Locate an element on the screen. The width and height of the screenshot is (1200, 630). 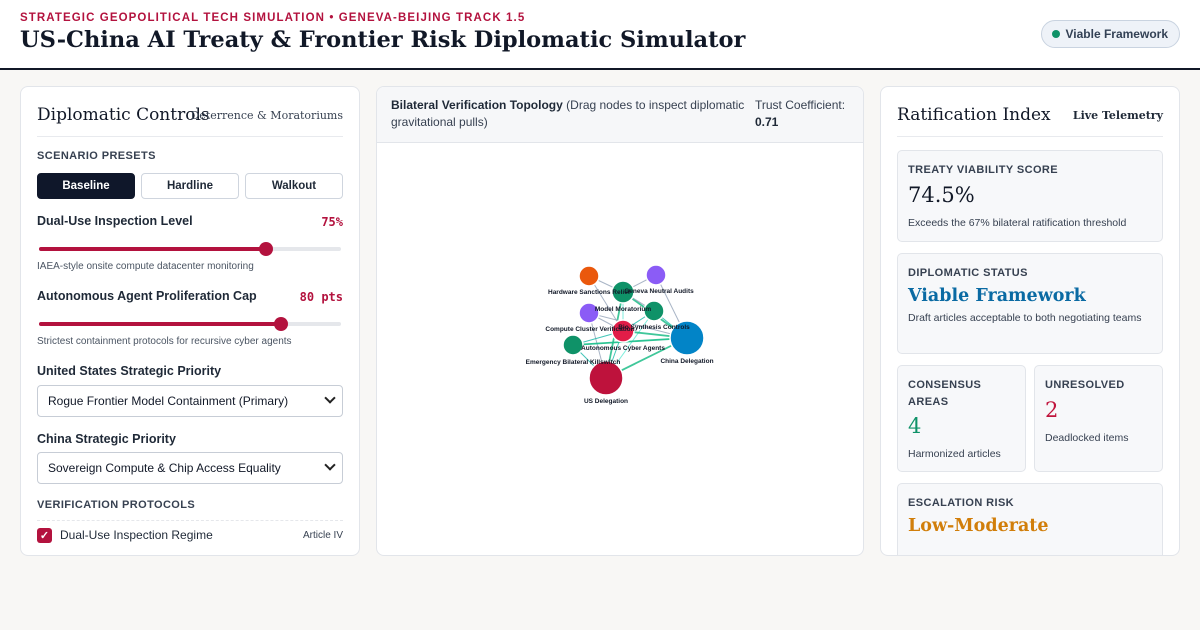
graph-node-mm is located at coordinates (623, 292).